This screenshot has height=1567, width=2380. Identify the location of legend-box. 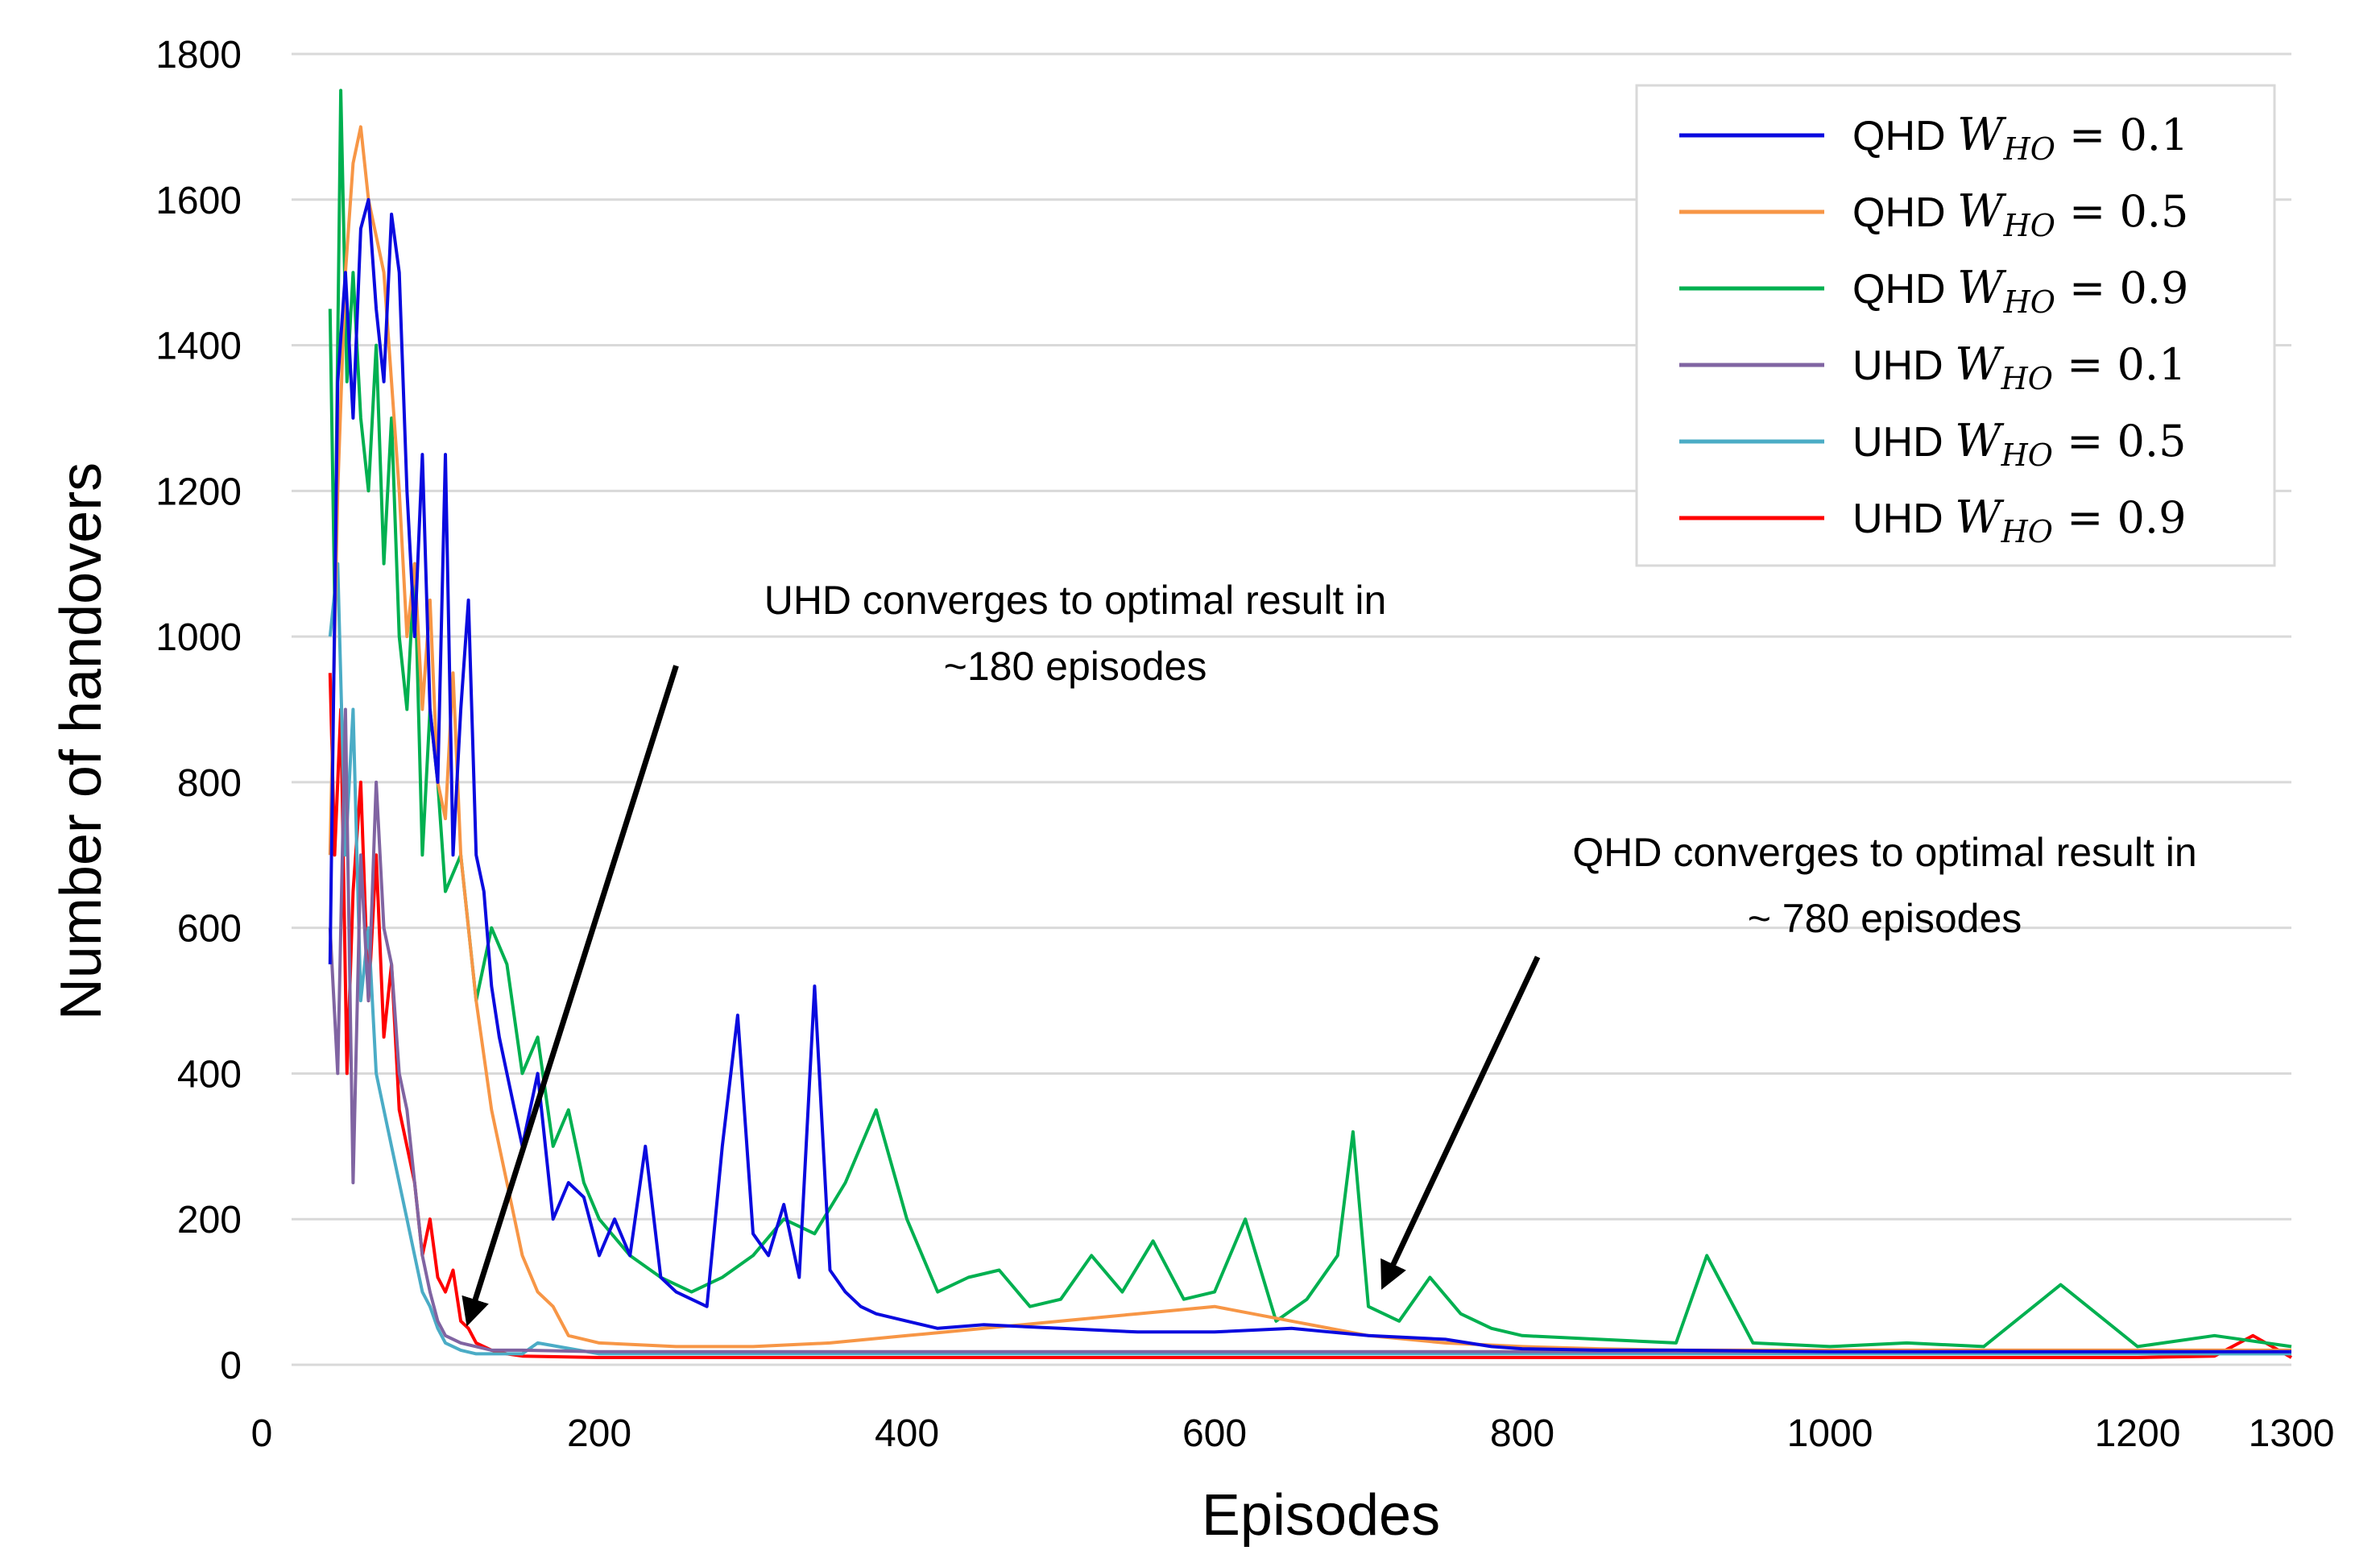
(1956, 325).